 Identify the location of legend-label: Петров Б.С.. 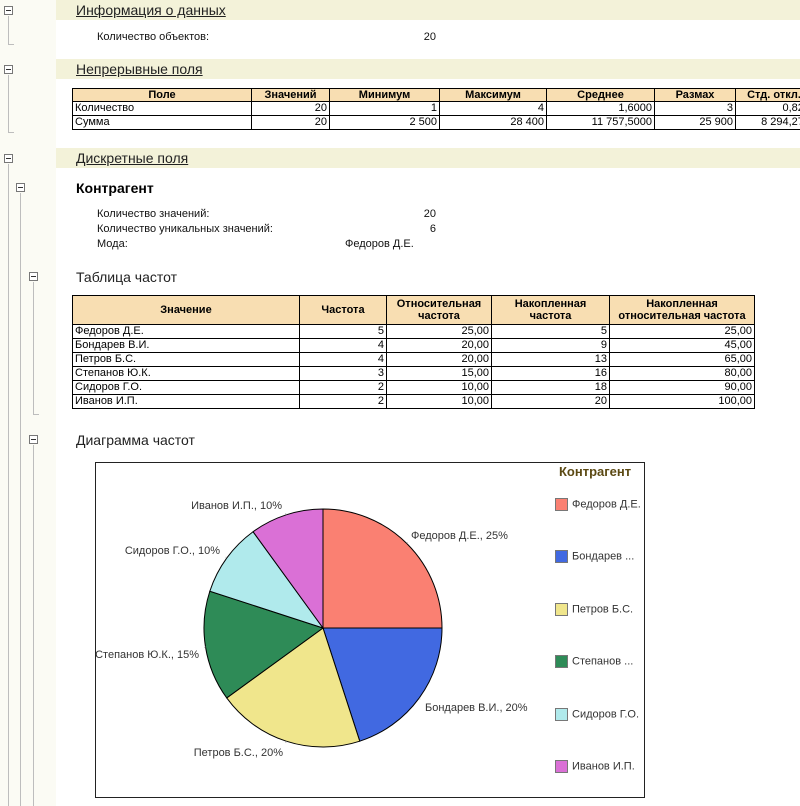
(603, 609).